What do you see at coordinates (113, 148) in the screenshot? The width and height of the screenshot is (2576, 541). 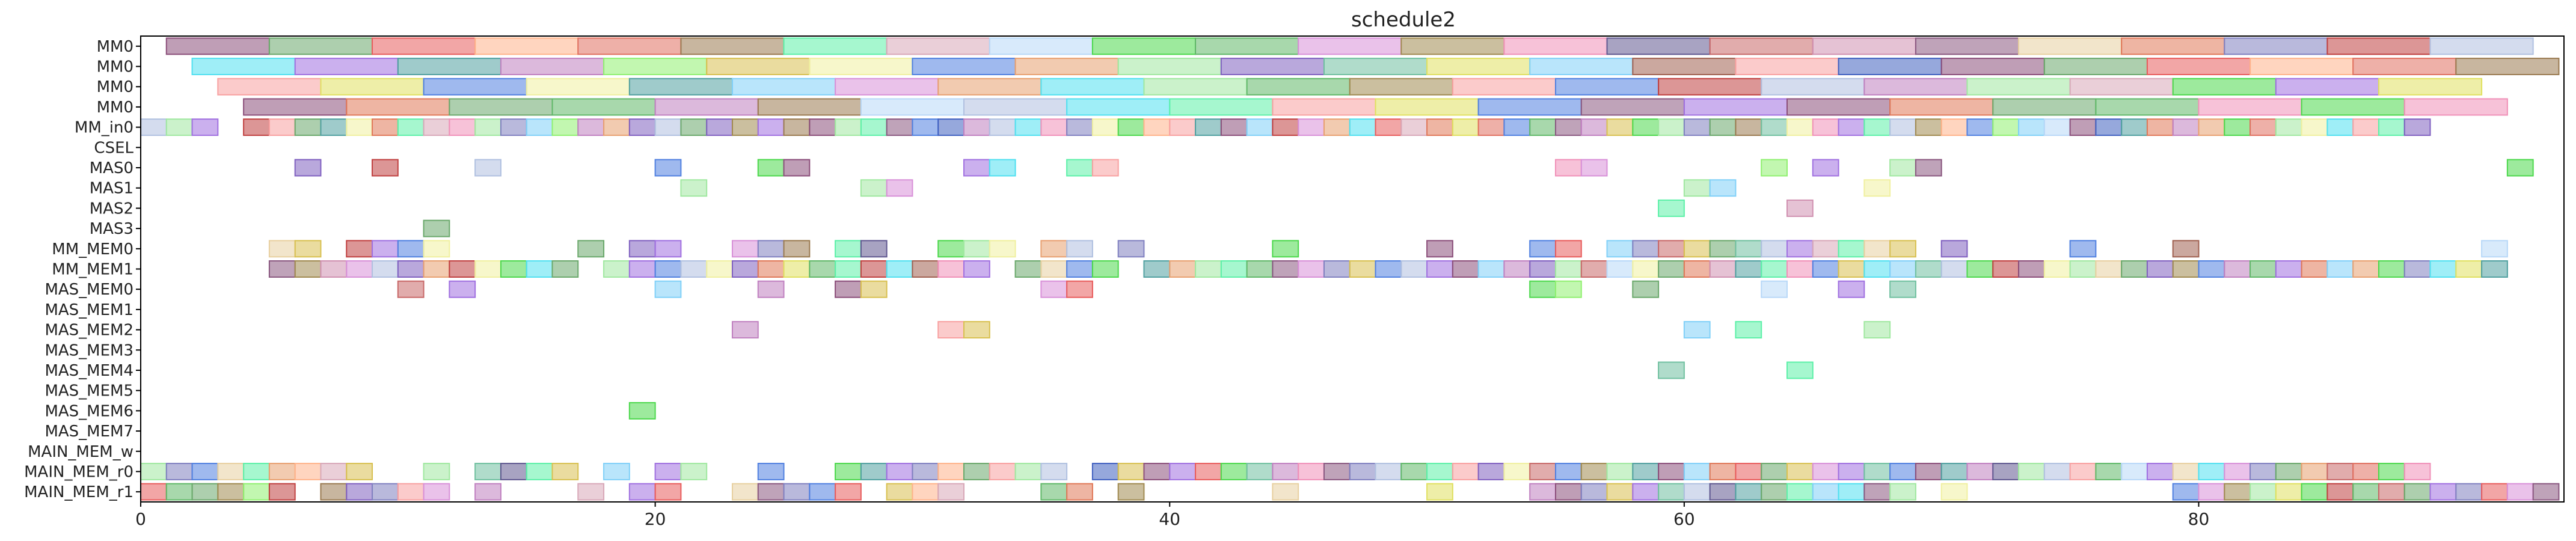 I see `row-label: CSEL` at bounding box center [113, 148].